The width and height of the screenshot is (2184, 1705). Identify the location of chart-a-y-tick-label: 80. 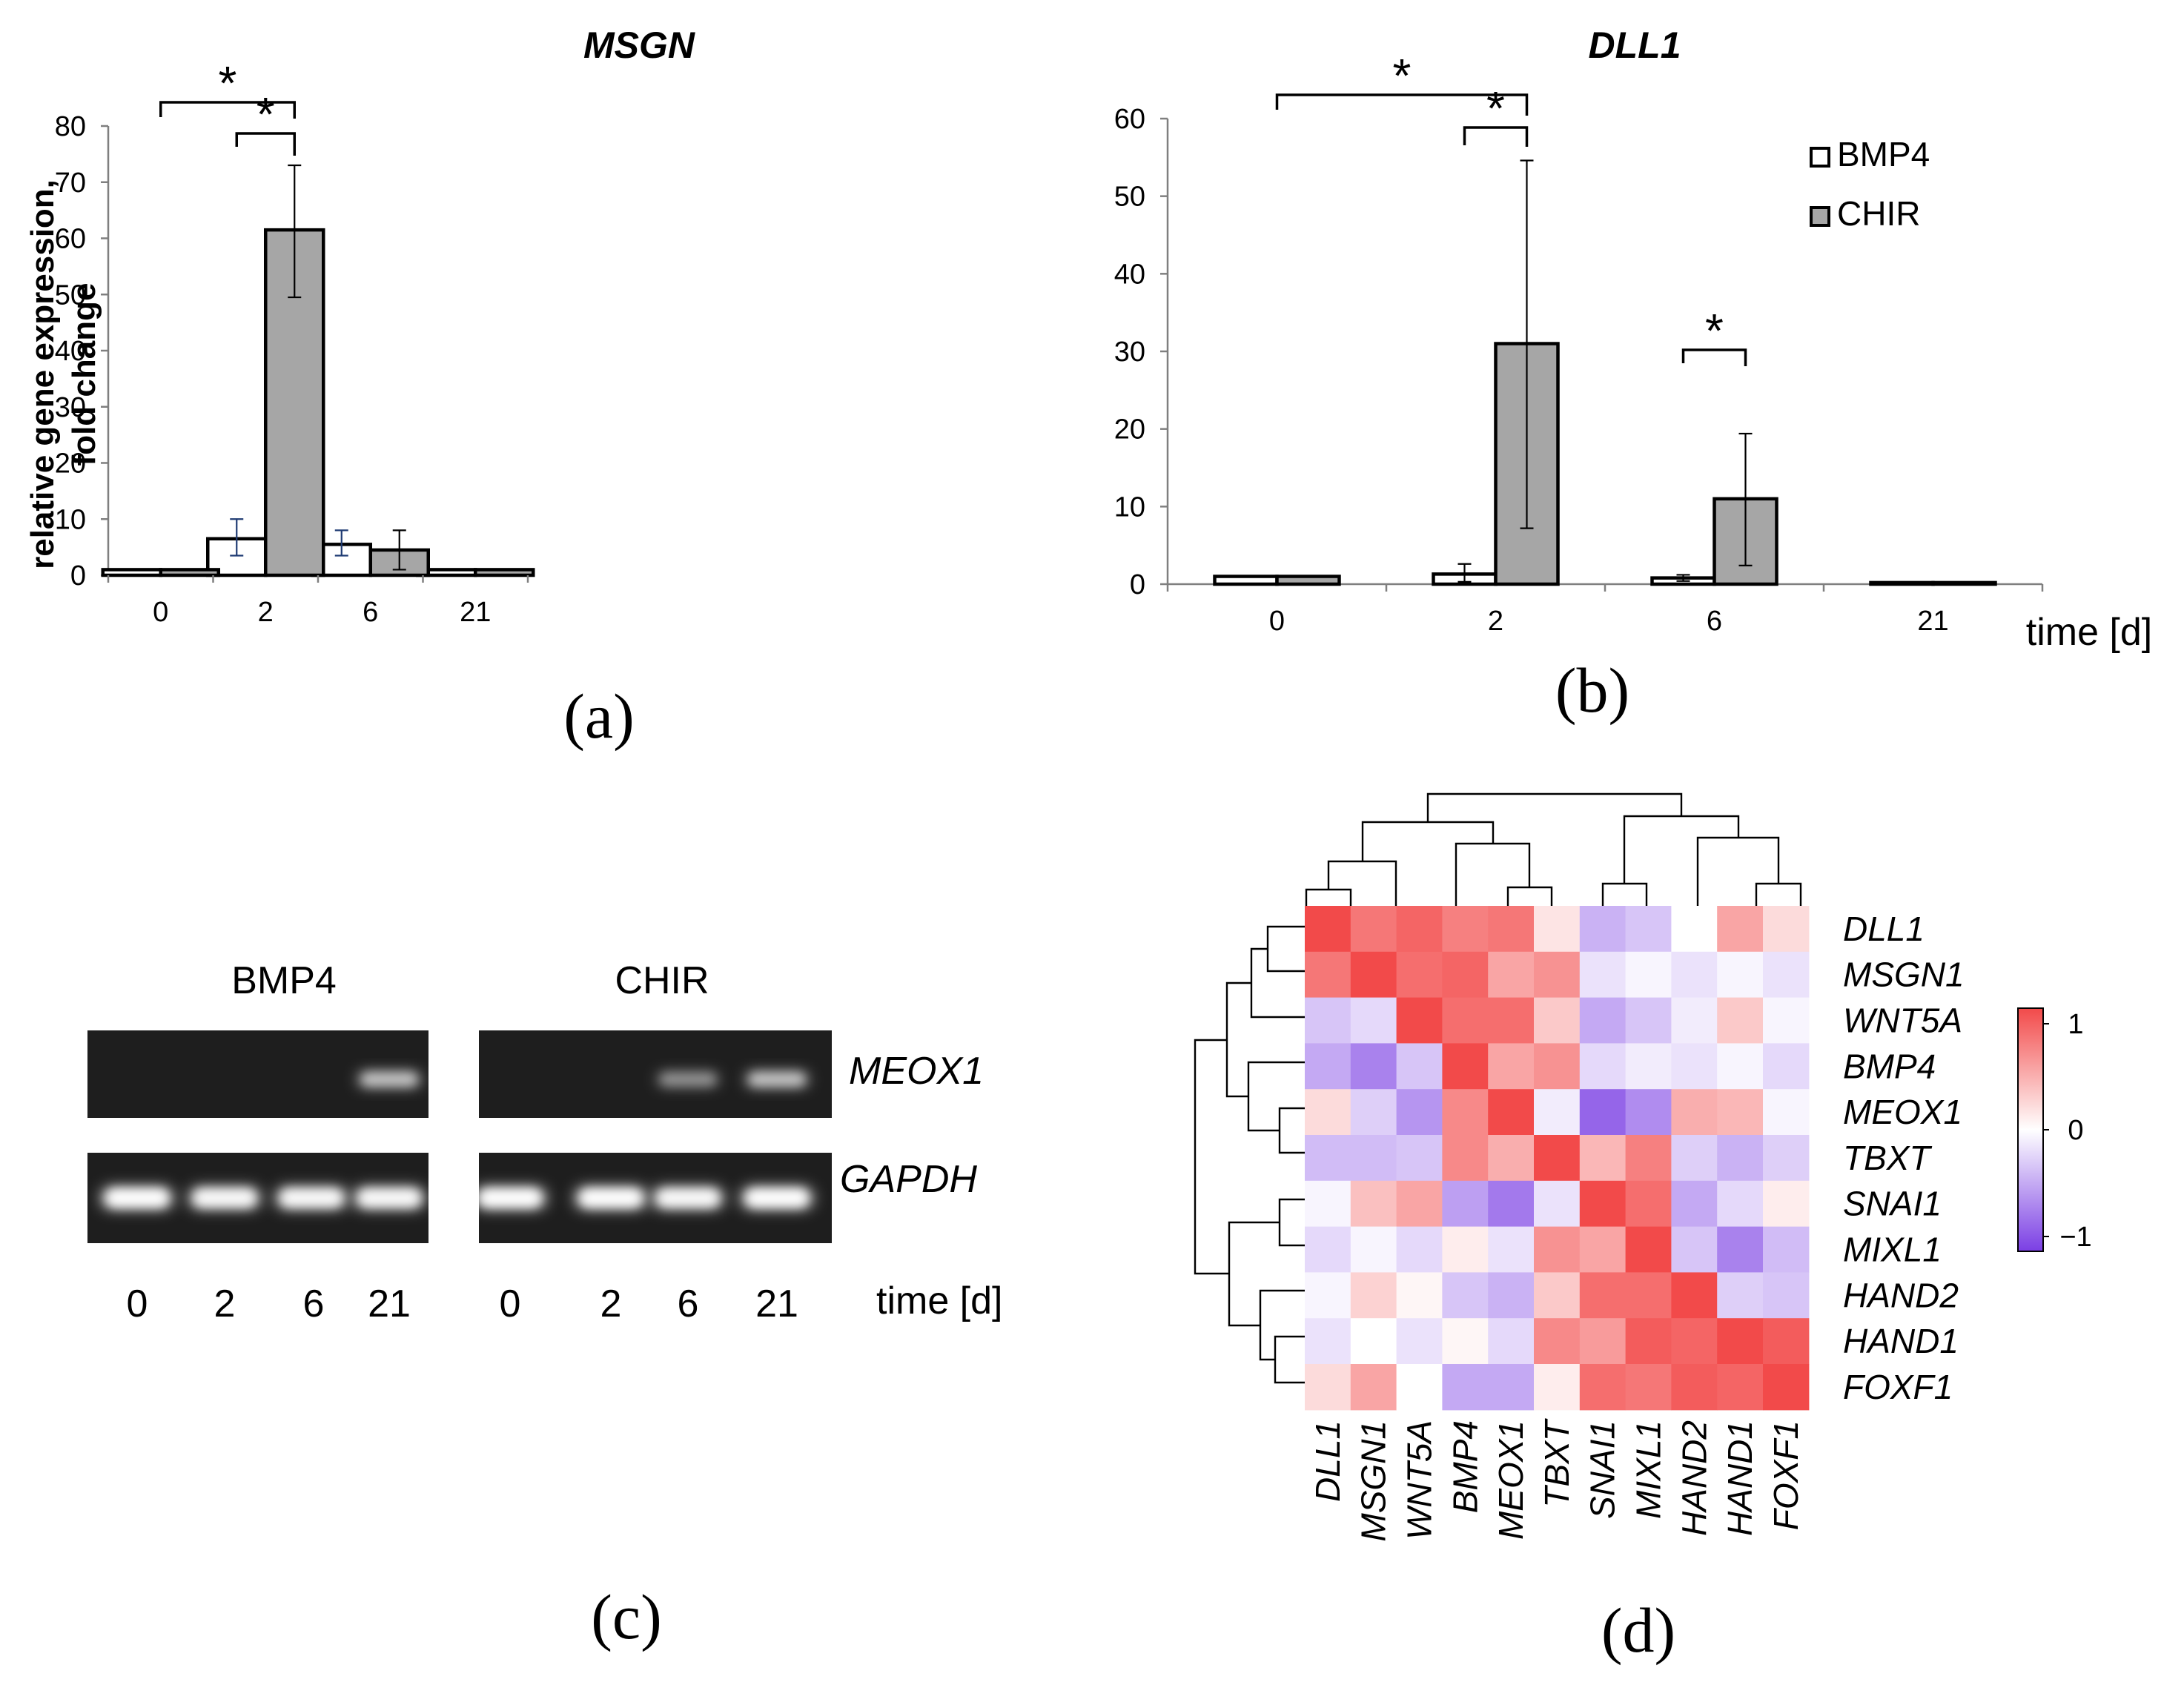
(70, 126).